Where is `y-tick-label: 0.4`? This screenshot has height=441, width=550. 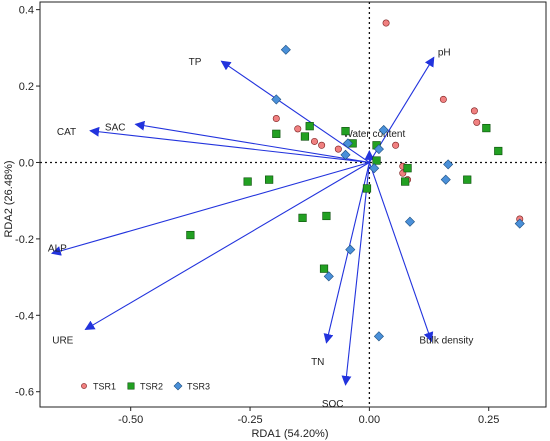 y-tick-label: 0.4 is located at coordinates (26, 11).